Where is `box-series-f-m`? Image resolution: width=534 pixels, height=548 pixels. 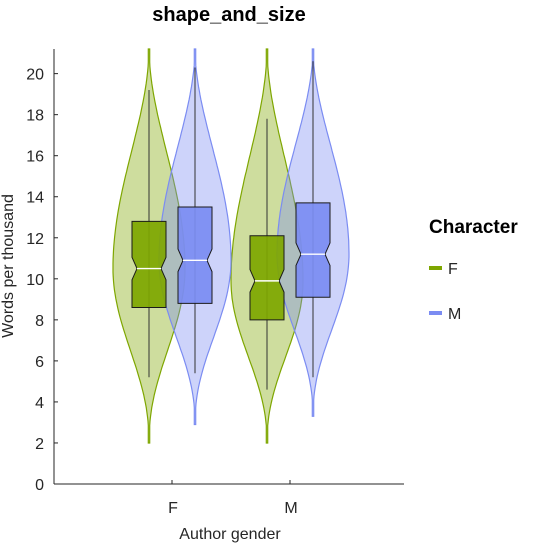 box-series-f-m is located at coordinates (267, 278).